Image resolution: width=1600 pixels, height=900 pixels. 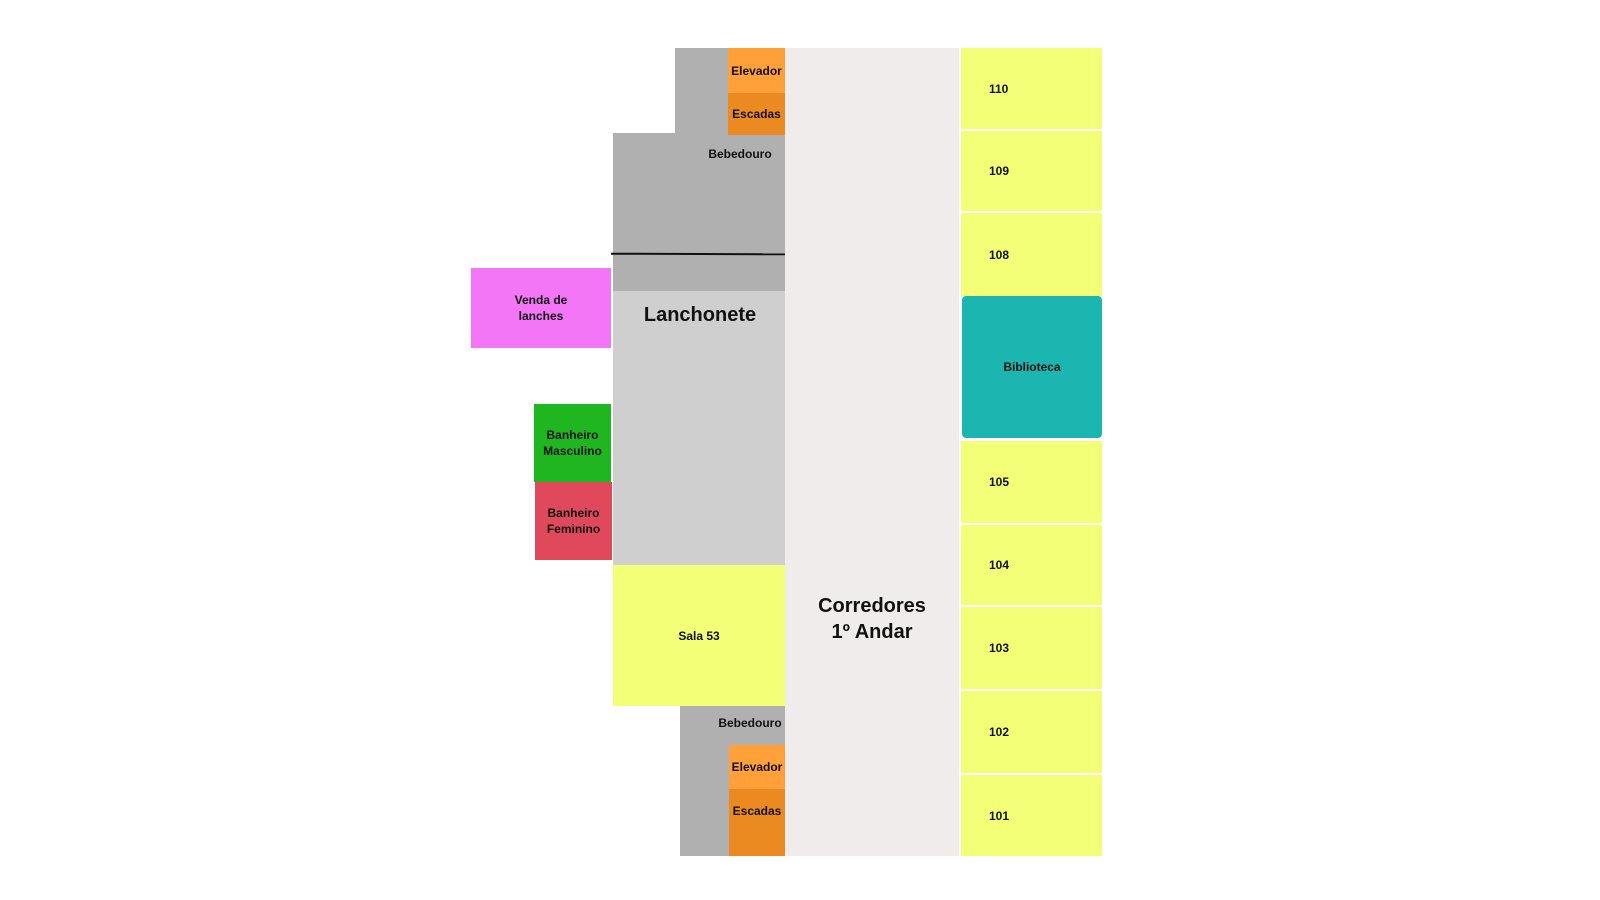 What do you see at coordinates (1031, 88) in the screenshot?
I see `room-110: 110` at bounding box center [1031, 88].